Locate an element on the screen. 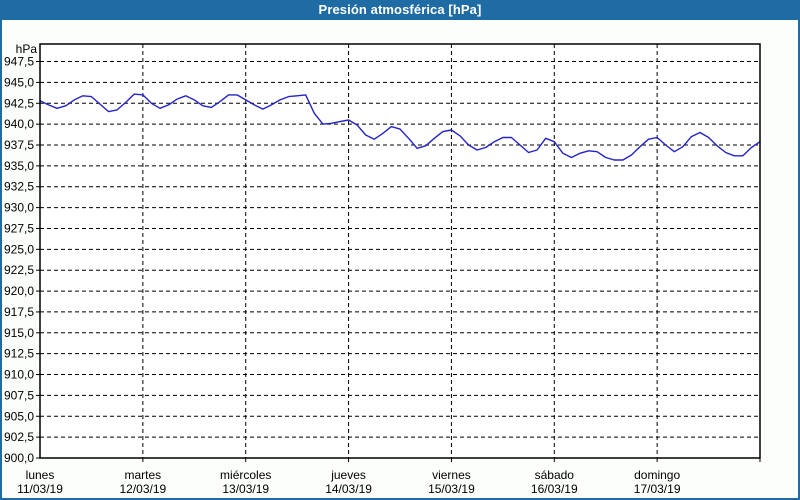  y-axis-label: 907,5 is located at coordinates (19, 395).